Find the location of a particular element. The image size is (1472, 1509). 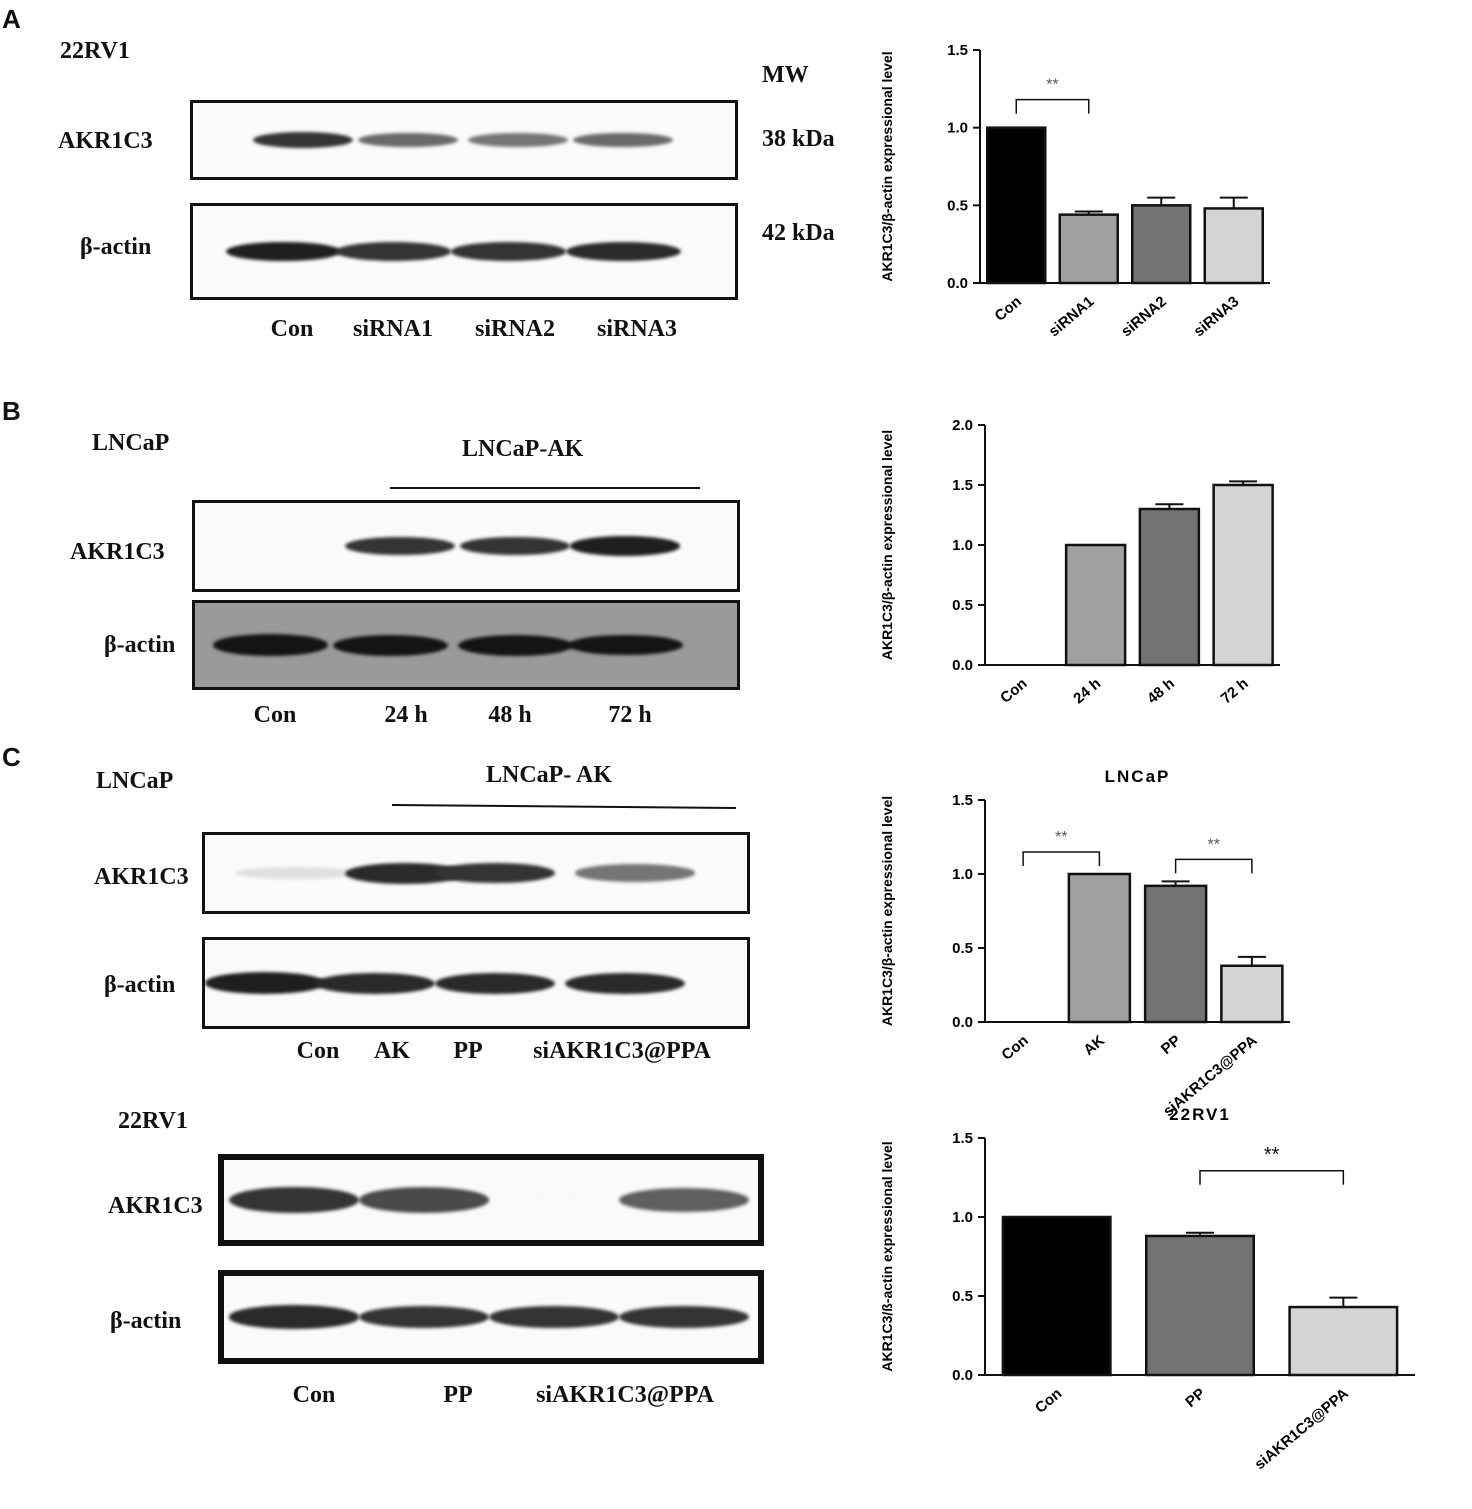

panel-a-lane-0: Con is located at coordinates (292, 329).